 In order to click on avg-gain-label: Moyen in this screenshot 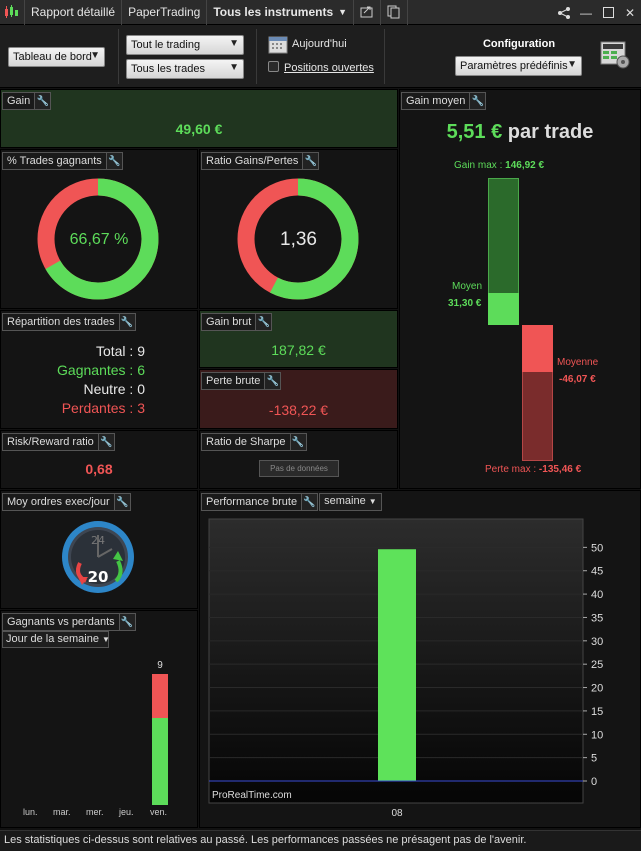, I will do `click(467, 286)`.